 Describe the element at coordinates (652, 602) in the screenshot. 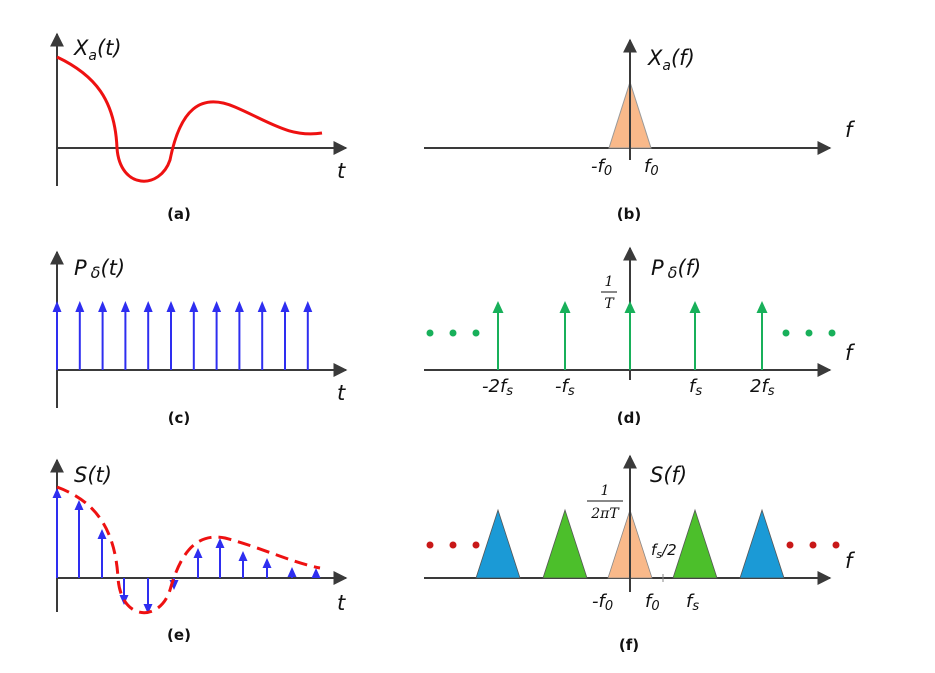

I see `panel-f-tick-pos-f0: f0` at that location.